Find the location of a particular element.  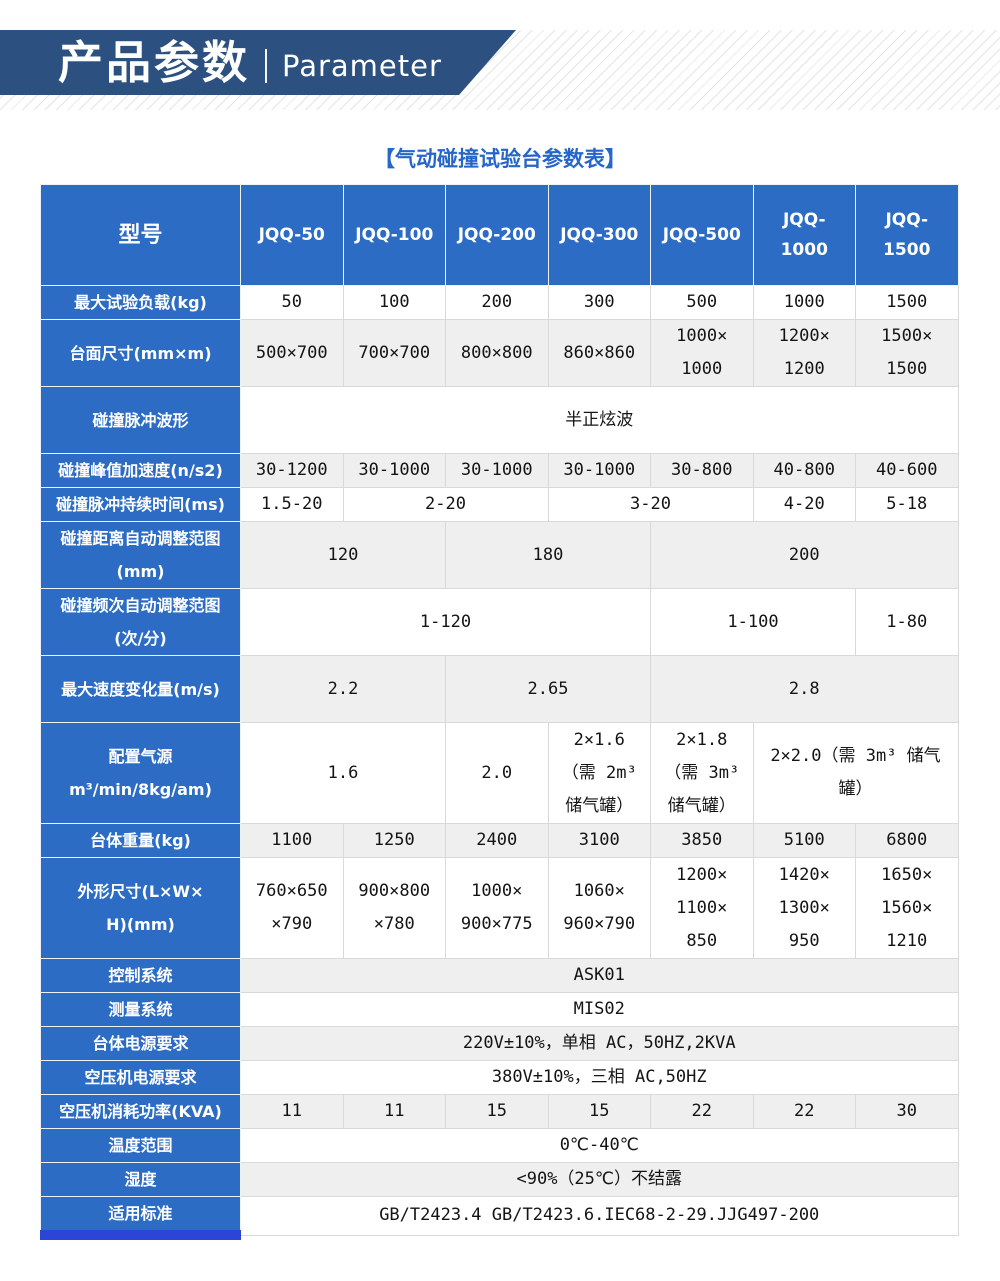

table-row: 碰撞脉冲波形 半正炫波 is located at coordinates (499, 420).